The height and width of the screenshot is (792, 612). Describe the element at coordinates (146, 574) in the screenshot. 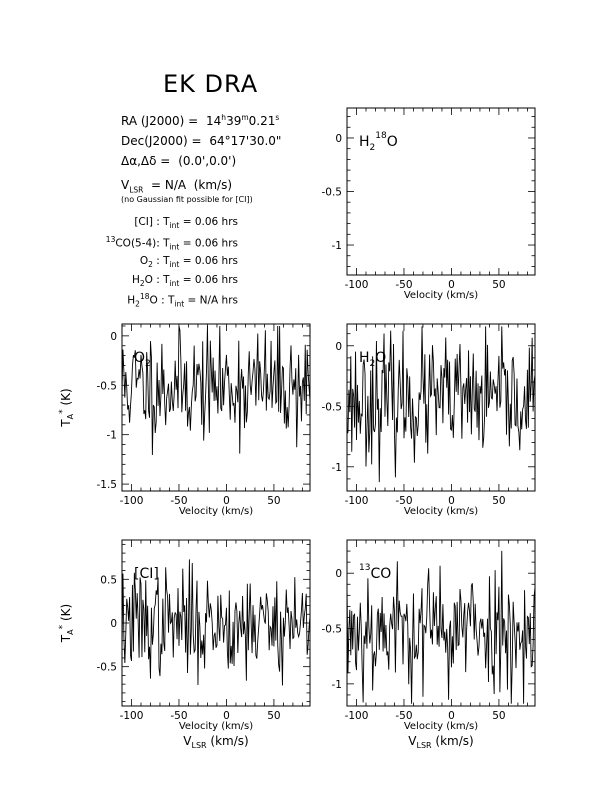

I see `panel-line-label-ci: [CI]` at that location.